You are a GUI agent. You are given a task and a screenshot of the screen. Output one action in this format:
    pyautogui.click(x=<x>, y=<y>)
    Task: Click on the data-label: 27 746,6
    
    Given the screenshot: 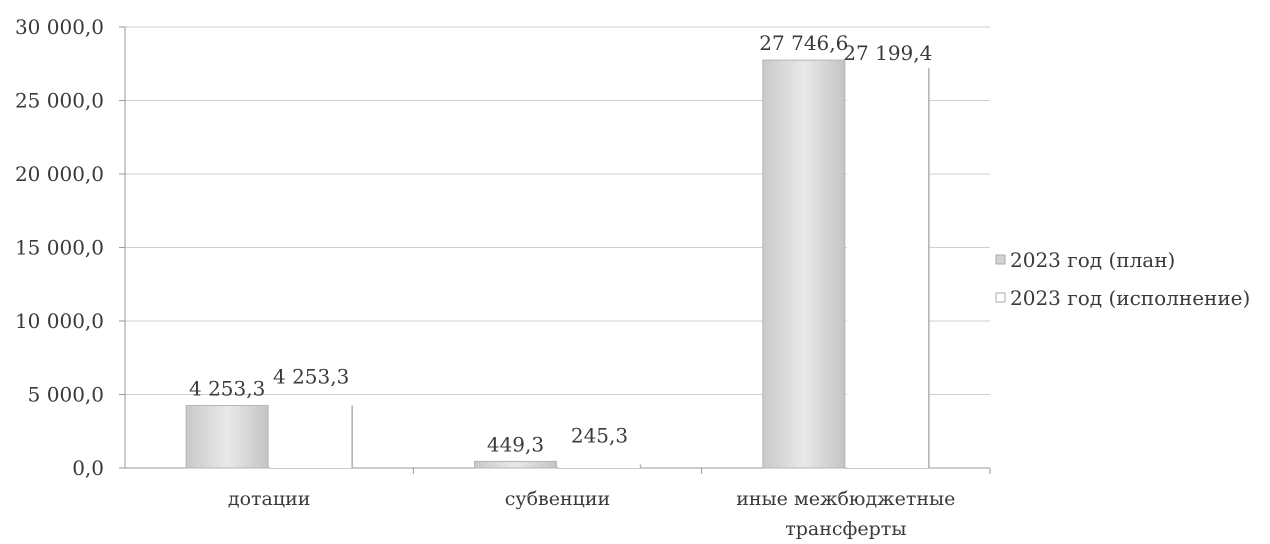 What is the action you would take?
    pyautogui.click(x=803, y=43)
    